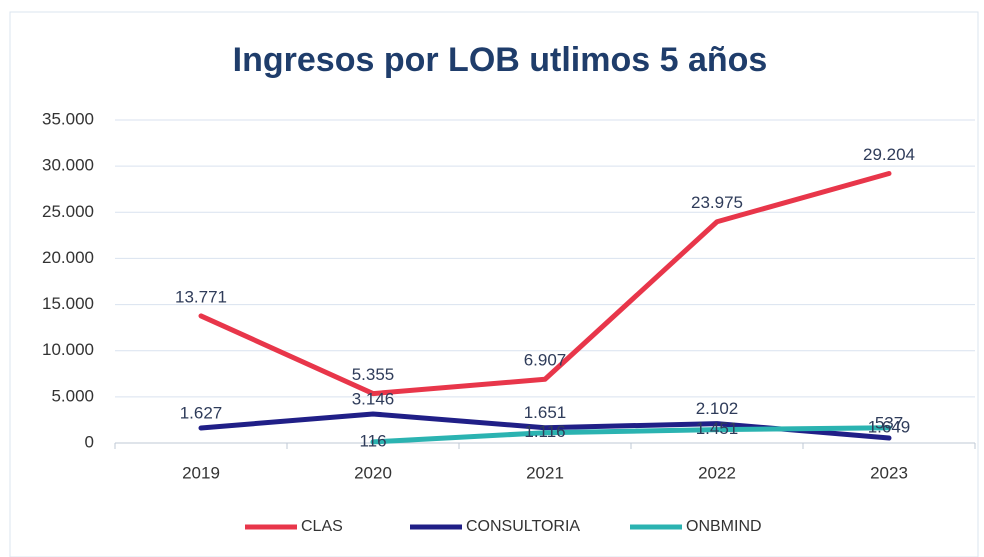 Image resolution: width=984 pixels, height=557 pixels. What do you see at coordinates (372, 440) in the screenshot?
I see `data-label: 116` at bounding box center [372, 440].